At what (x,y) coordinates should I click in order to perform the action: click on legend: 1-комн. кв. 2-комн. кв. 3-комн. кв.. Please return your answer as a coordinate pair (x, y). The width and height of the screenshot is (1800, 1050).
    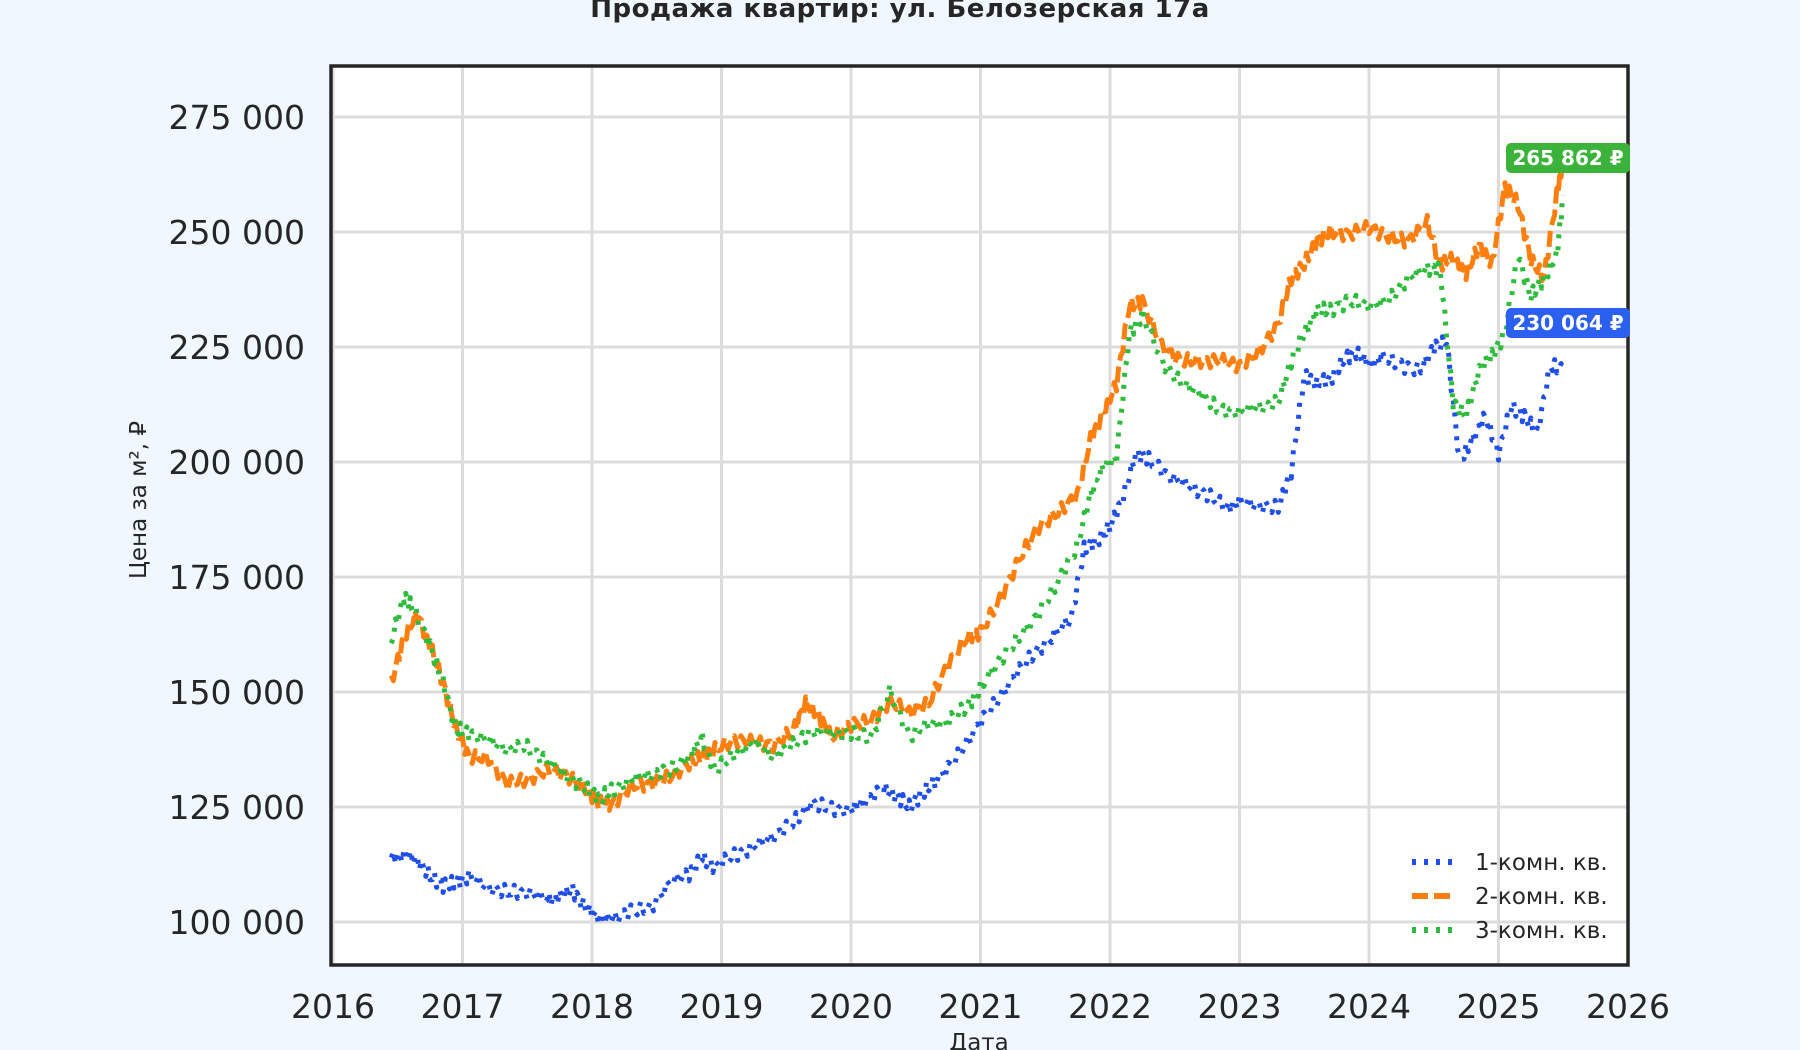
    Looking at the image, I should click on (1510, 897).